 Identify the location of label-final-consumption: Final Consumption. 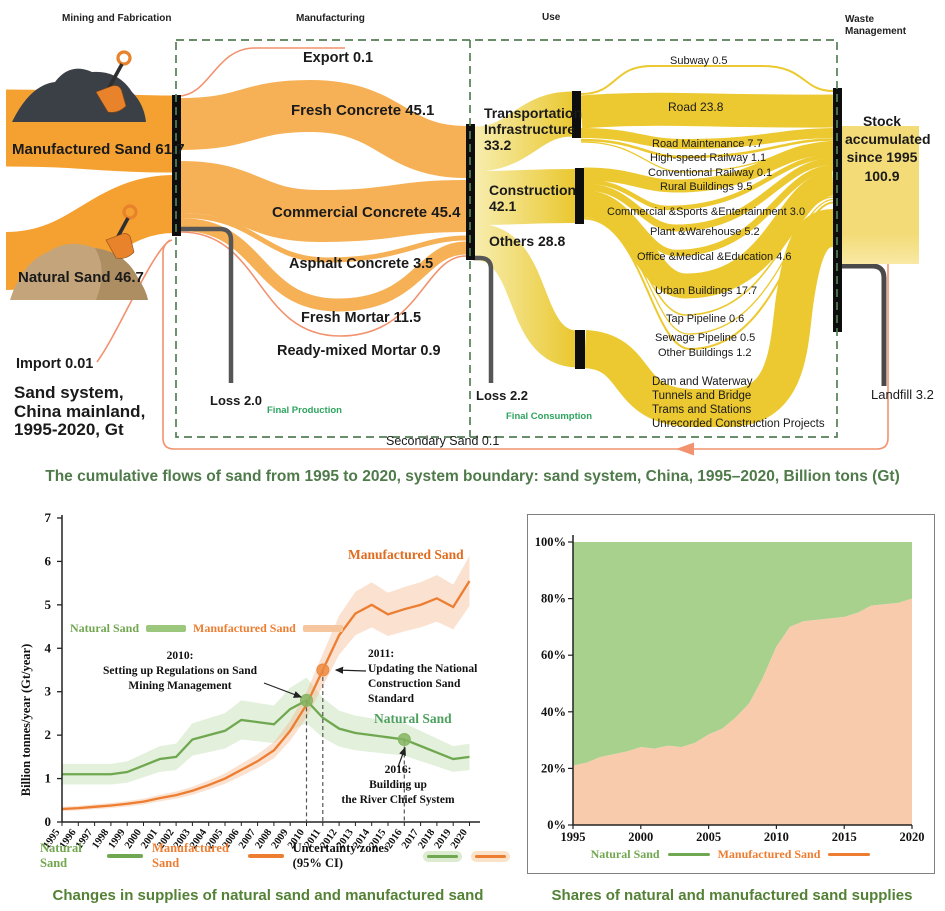
(549, 416).